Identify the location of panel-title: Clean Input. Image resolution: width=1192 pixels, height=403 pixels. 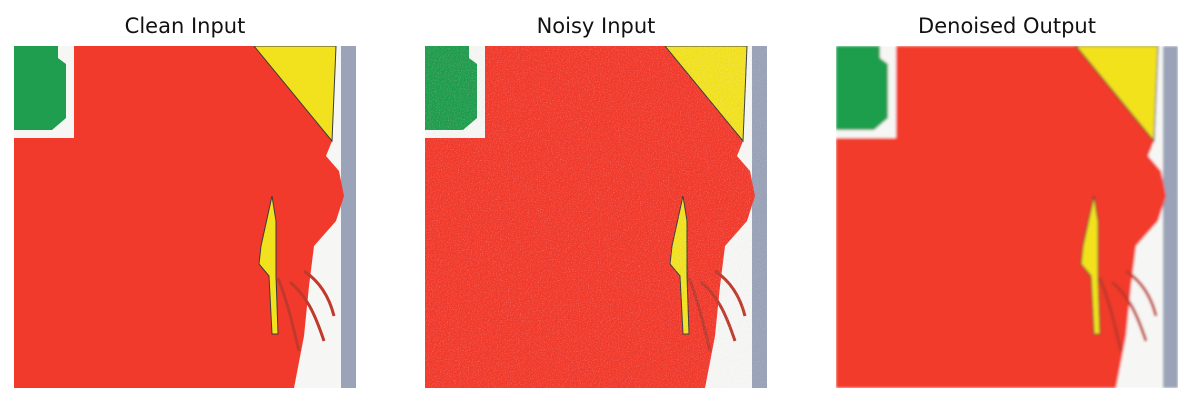
(185, 26).